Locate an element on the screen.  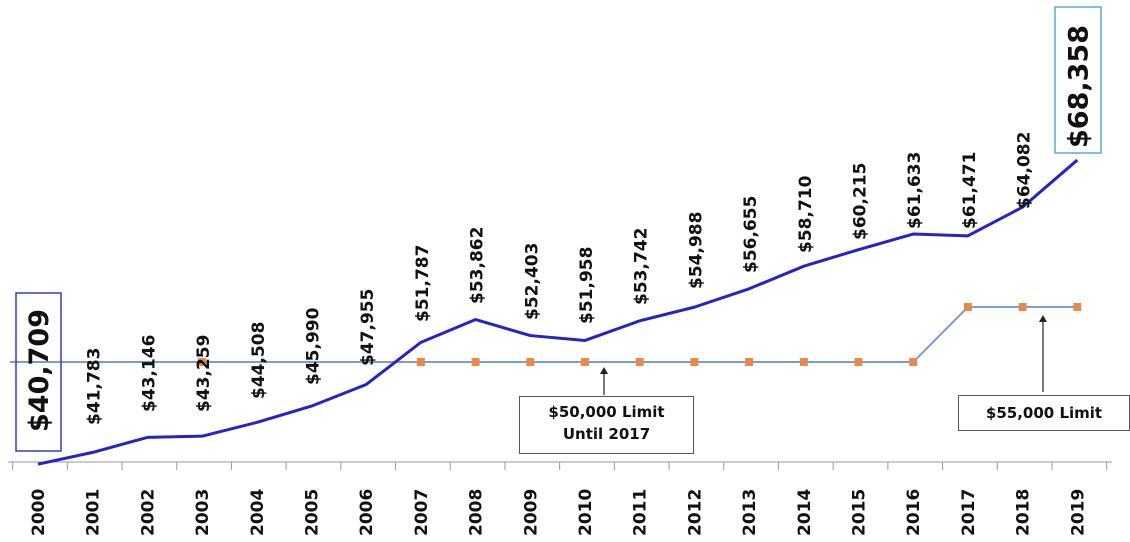
annotation-line: $50,000 Limit is located at coordinates (606, 412).